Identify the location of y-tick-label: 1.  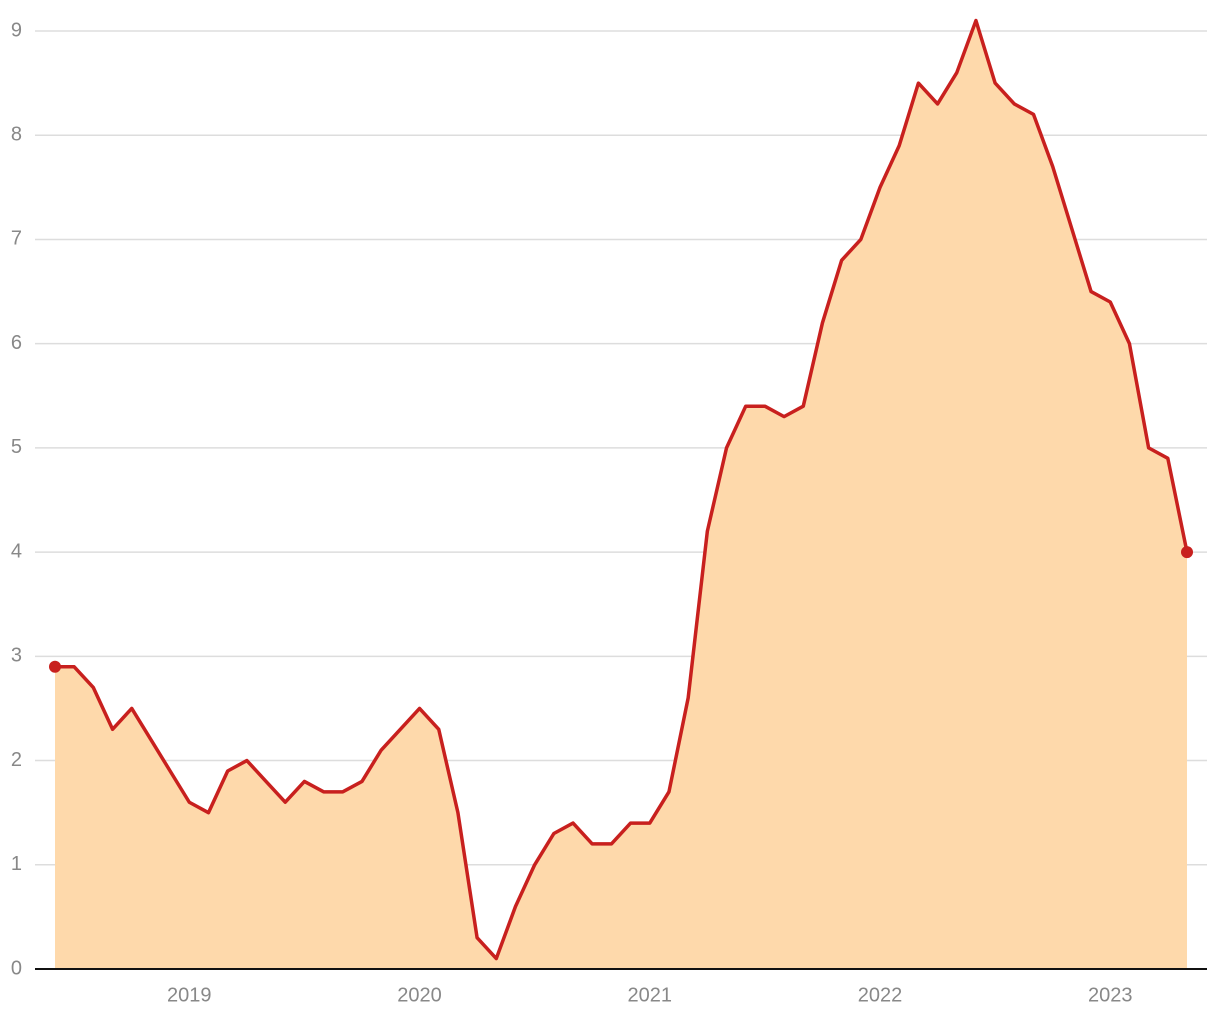
(16, 864).